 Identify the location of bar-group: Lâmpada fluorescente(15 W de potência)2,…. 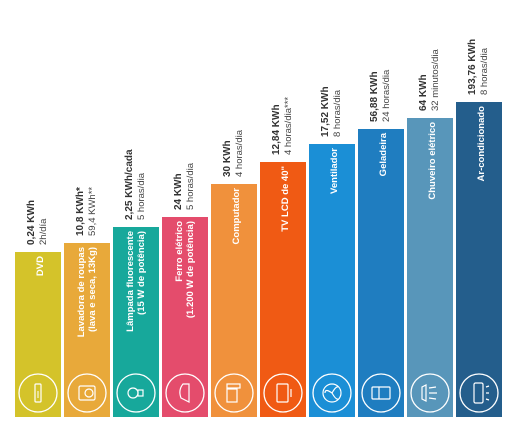
(136, 283).